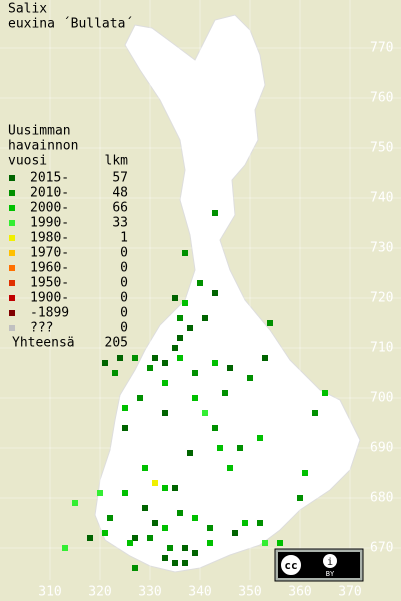 This screenshot has height=601, width=401. What do you see at coordinates (70, 24) in the screenshot?
I see `title-line: euxina ´Bullata´` at bounding box center [70, 24].